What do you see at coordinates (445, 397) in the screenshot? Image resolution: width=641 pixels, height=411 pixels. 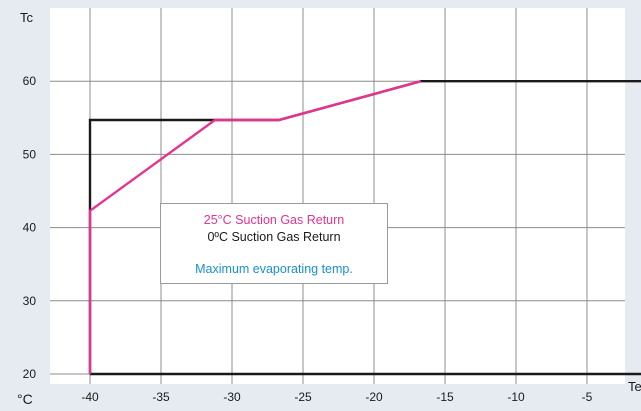 I see `x-tick-label: -15` at bounding box center [445, 397].